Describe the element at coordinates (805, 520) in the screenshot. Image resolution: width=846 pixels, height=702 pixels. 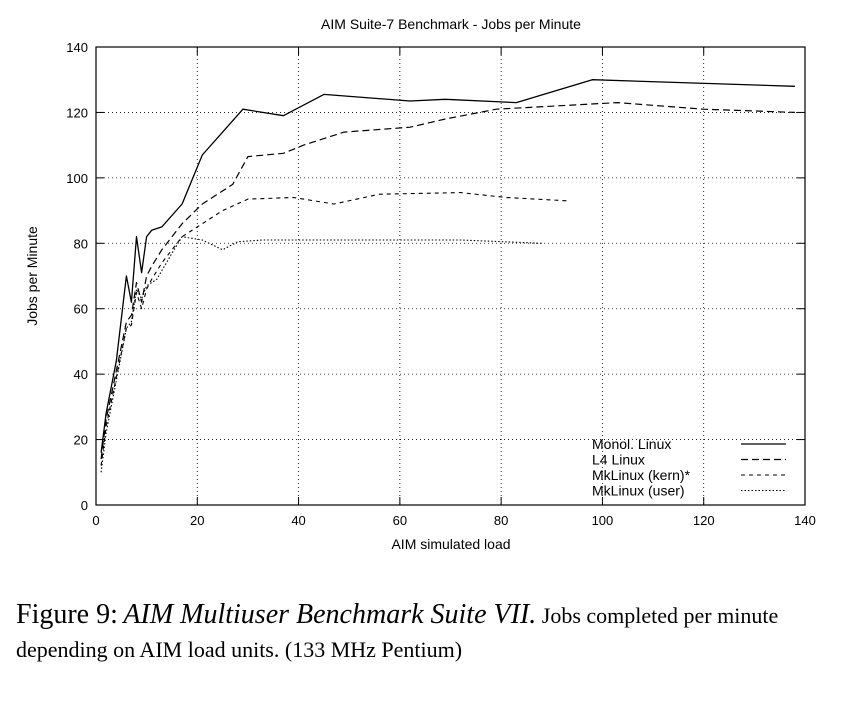
I see `x-tick-label: 140` at that location.